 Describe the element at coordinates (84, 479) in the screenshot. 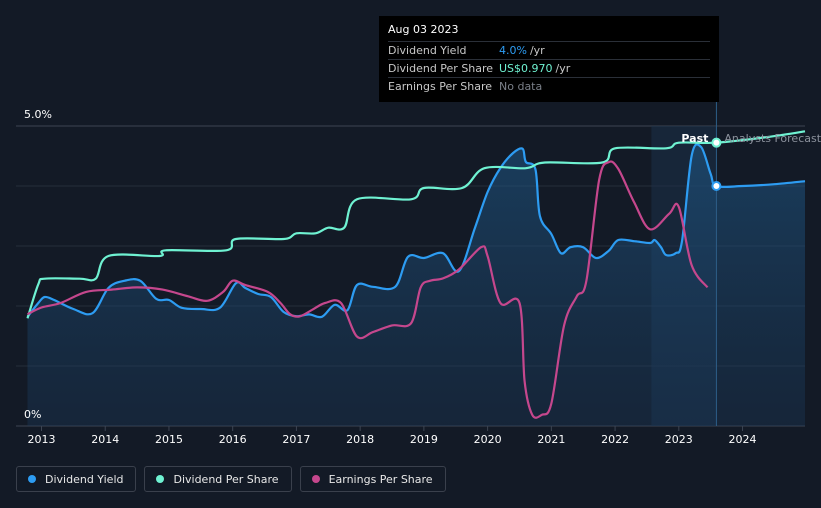

I see `legend-label: Dividend Yield` at that location.